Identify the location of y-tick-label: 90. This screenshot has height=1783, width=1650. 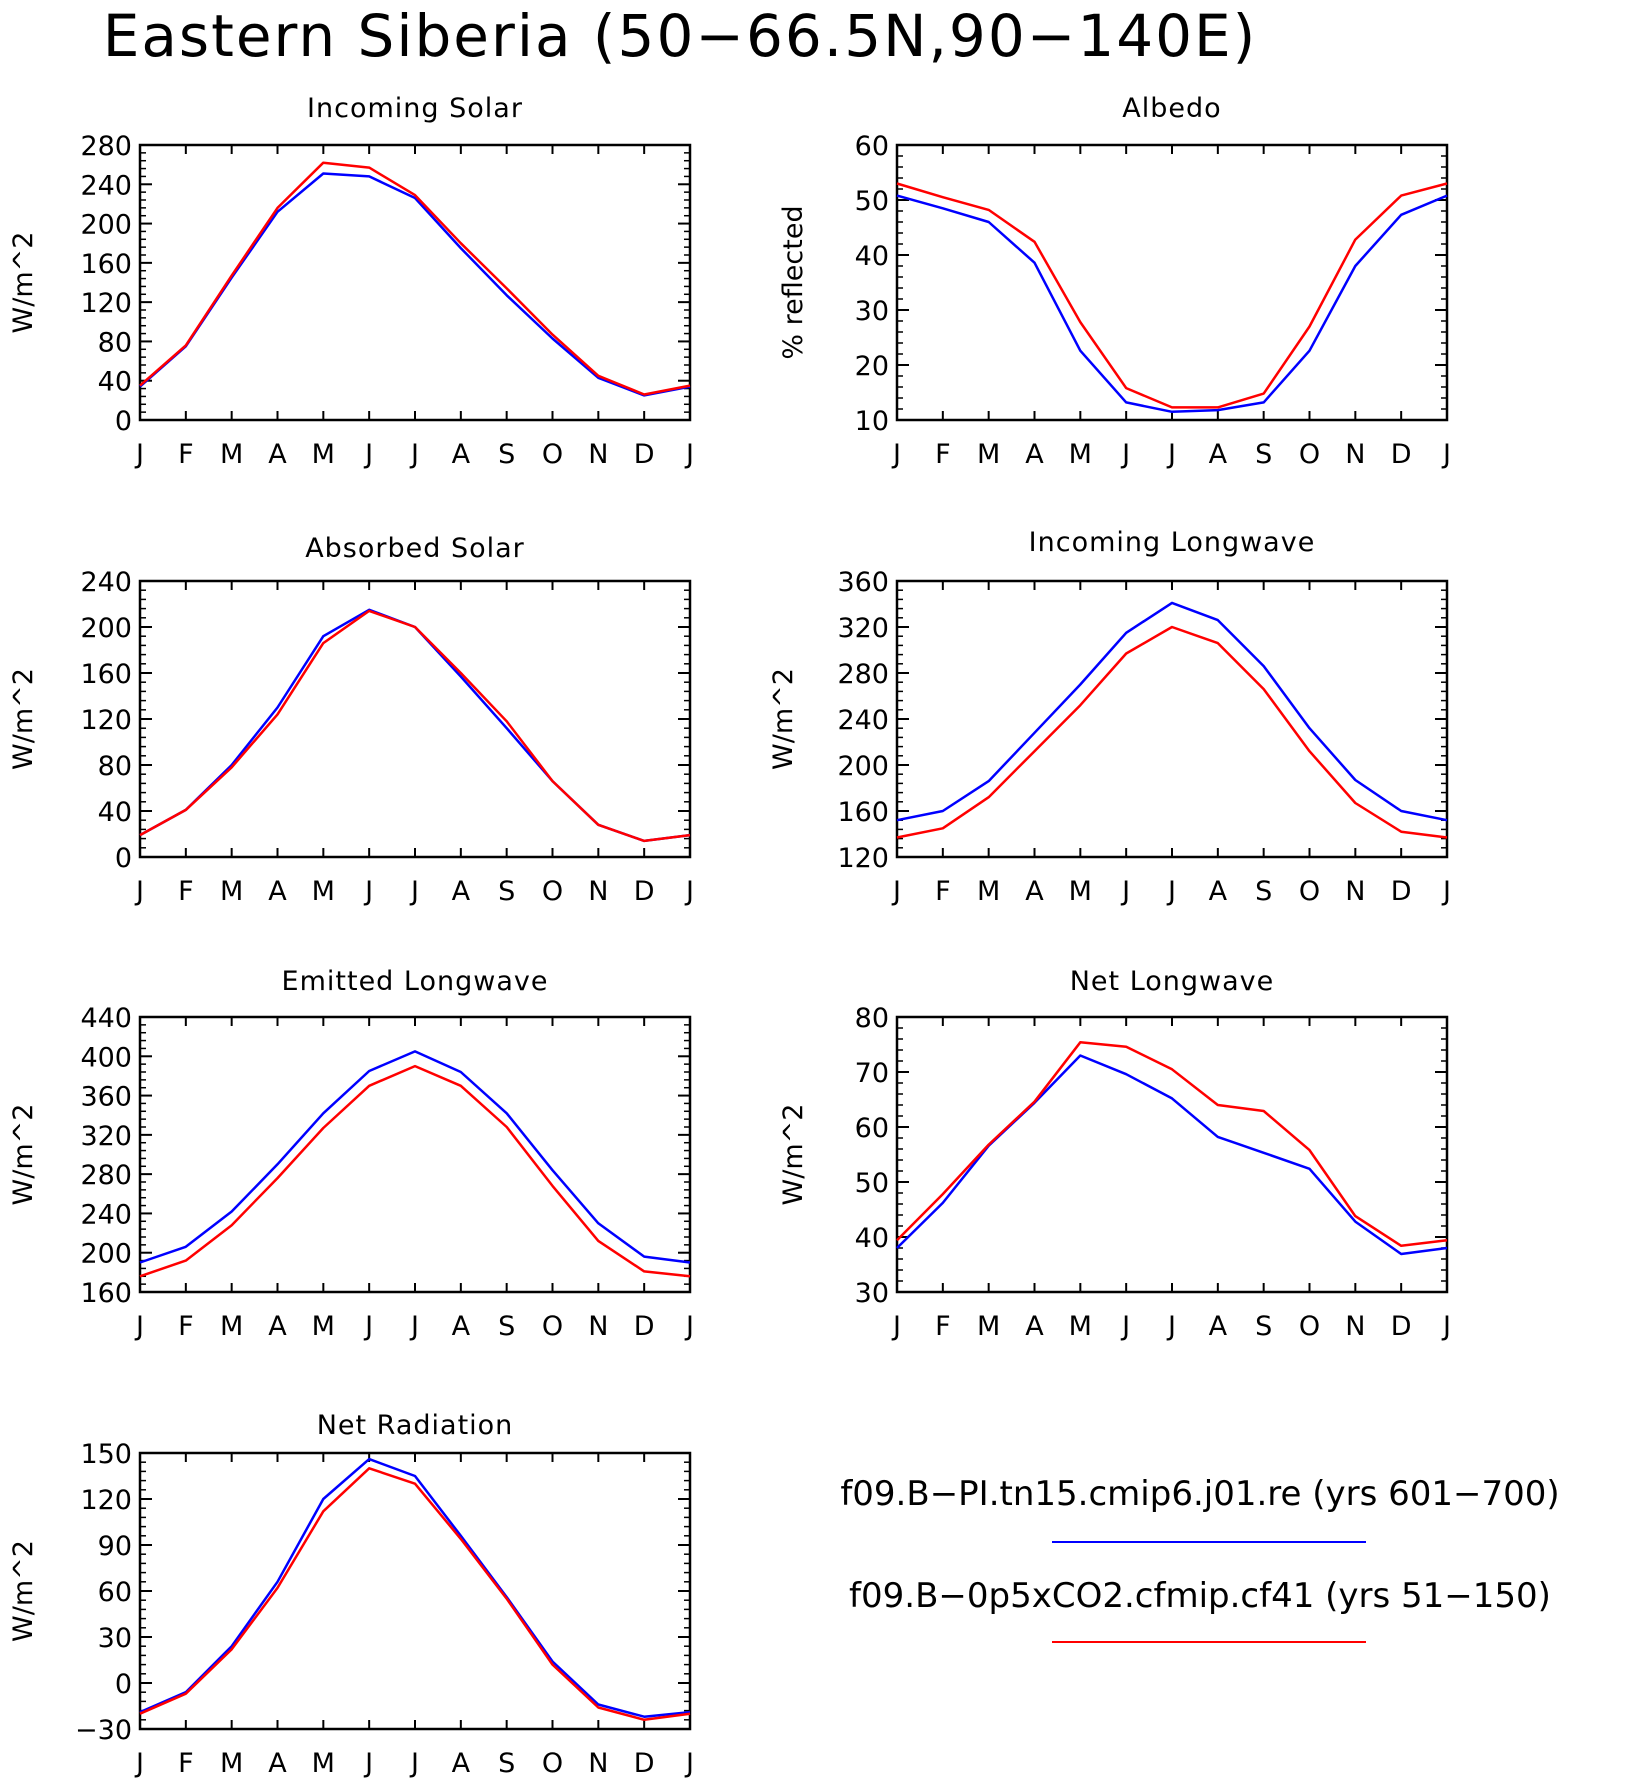
(115, 1546).